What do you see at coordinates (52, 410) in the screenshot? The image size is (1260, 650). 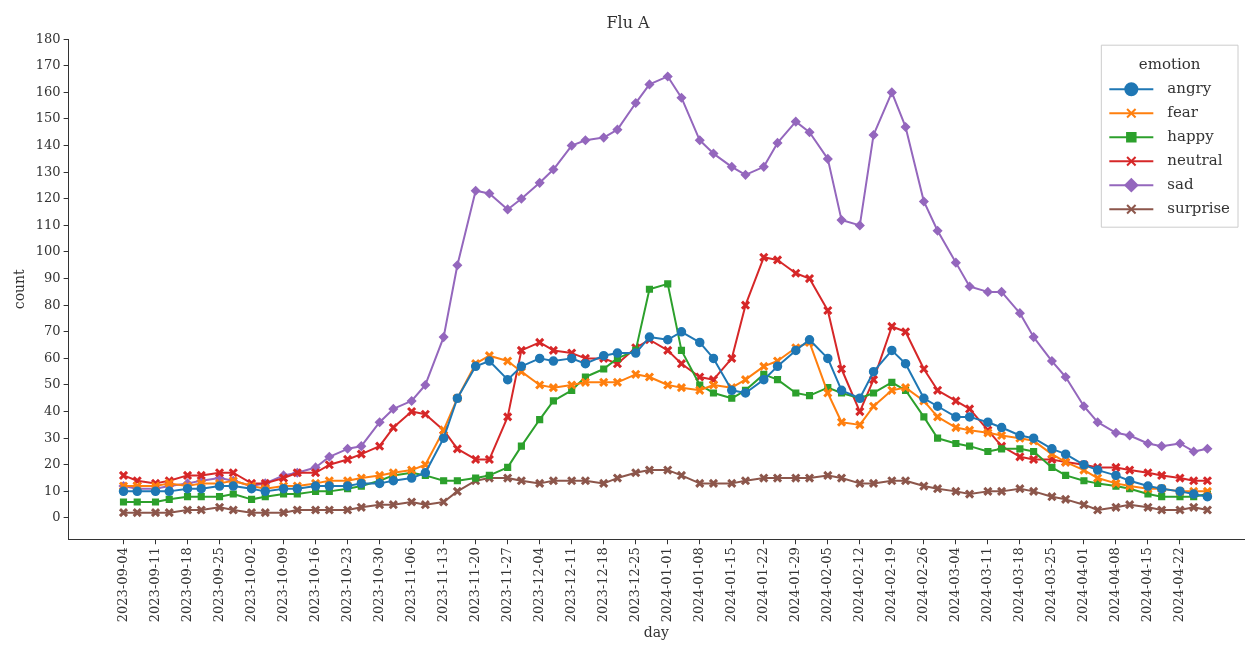 I see `y-tick-label: 40` at bounding box center [52, 410].